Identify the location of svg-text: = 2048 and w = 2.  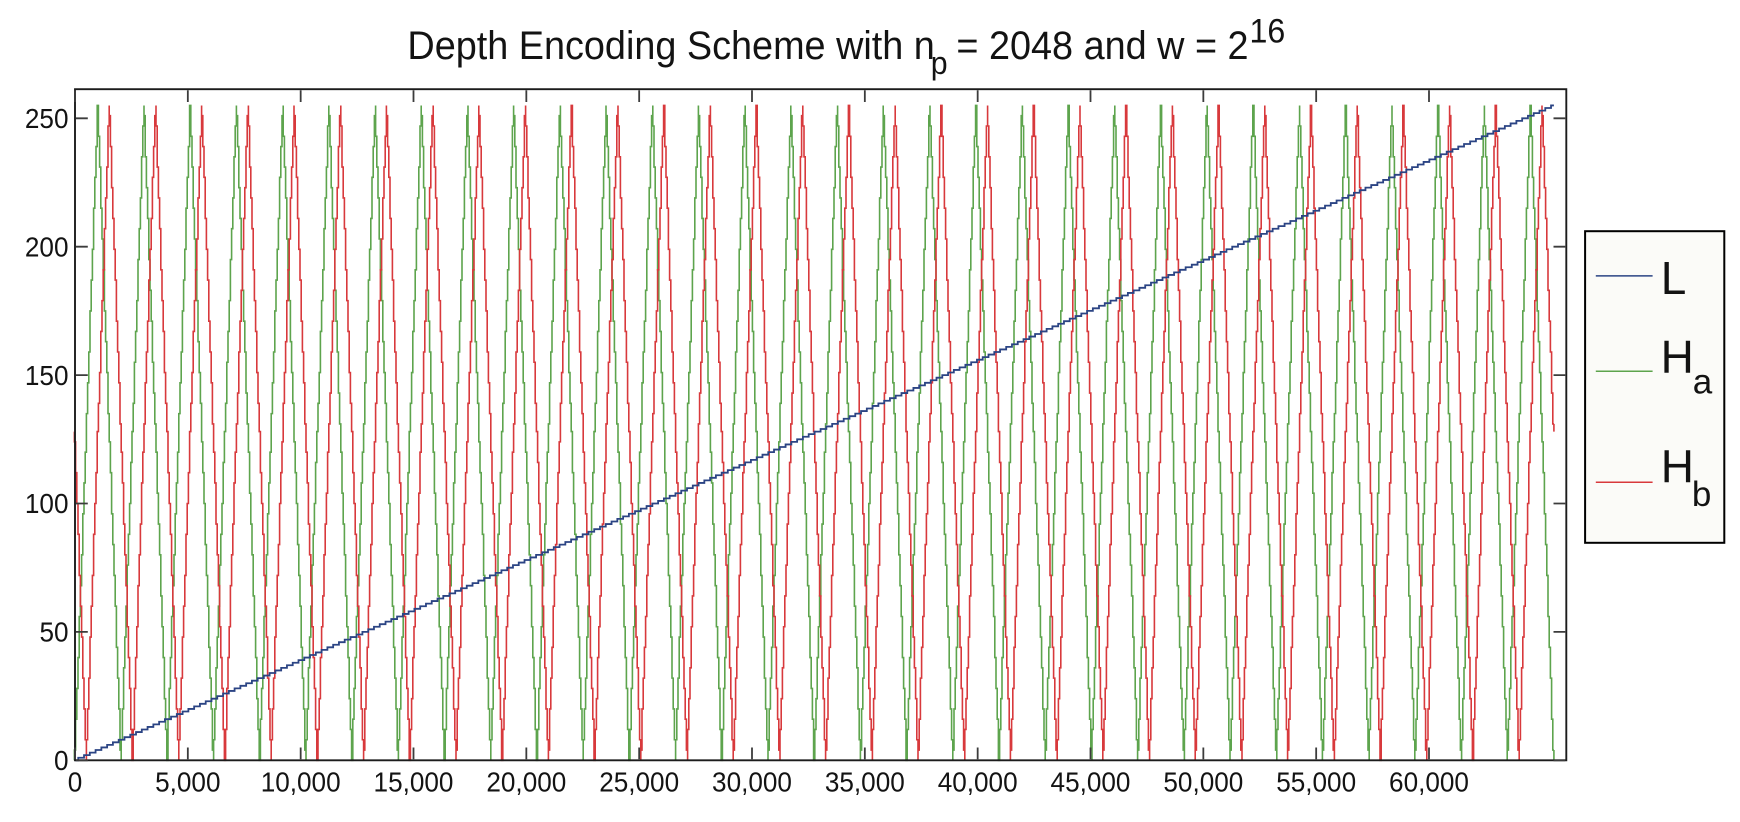
(1102, 46).